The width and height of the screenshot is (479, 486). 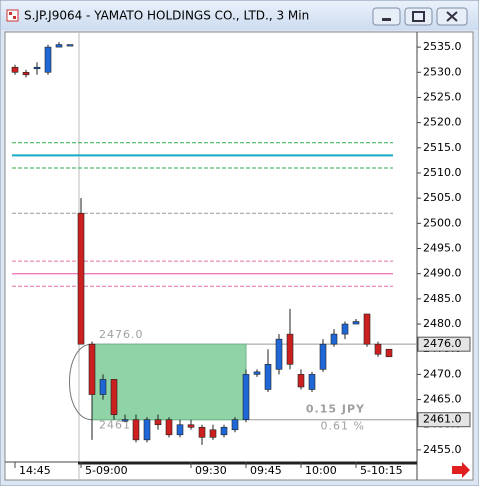 I want to click on y-tick-label: 2490.0, so click(x=442, y=273).